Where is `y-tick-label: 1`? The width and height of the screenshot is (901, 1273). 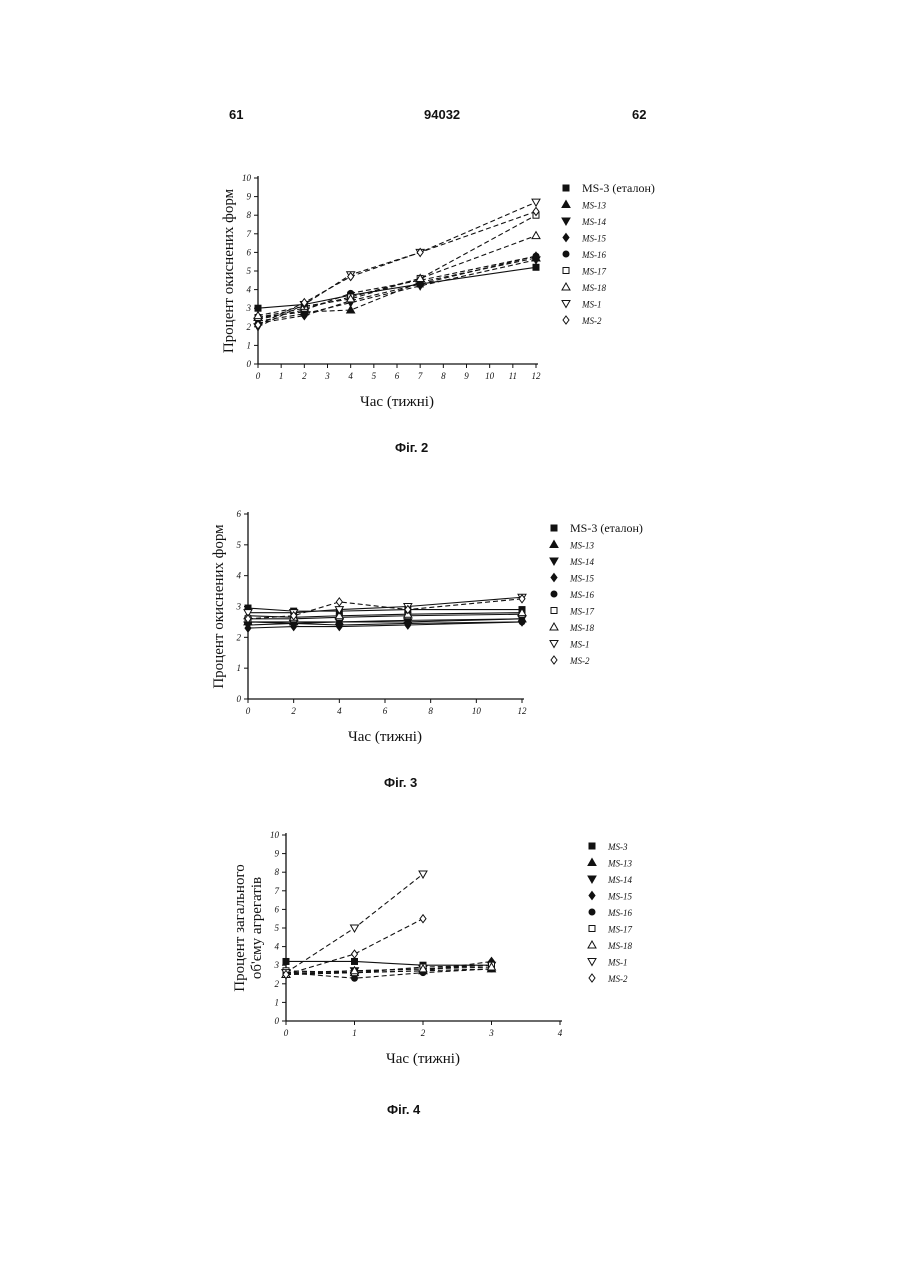
y-tick-label: 1 is located at coordinates (277, 1002).